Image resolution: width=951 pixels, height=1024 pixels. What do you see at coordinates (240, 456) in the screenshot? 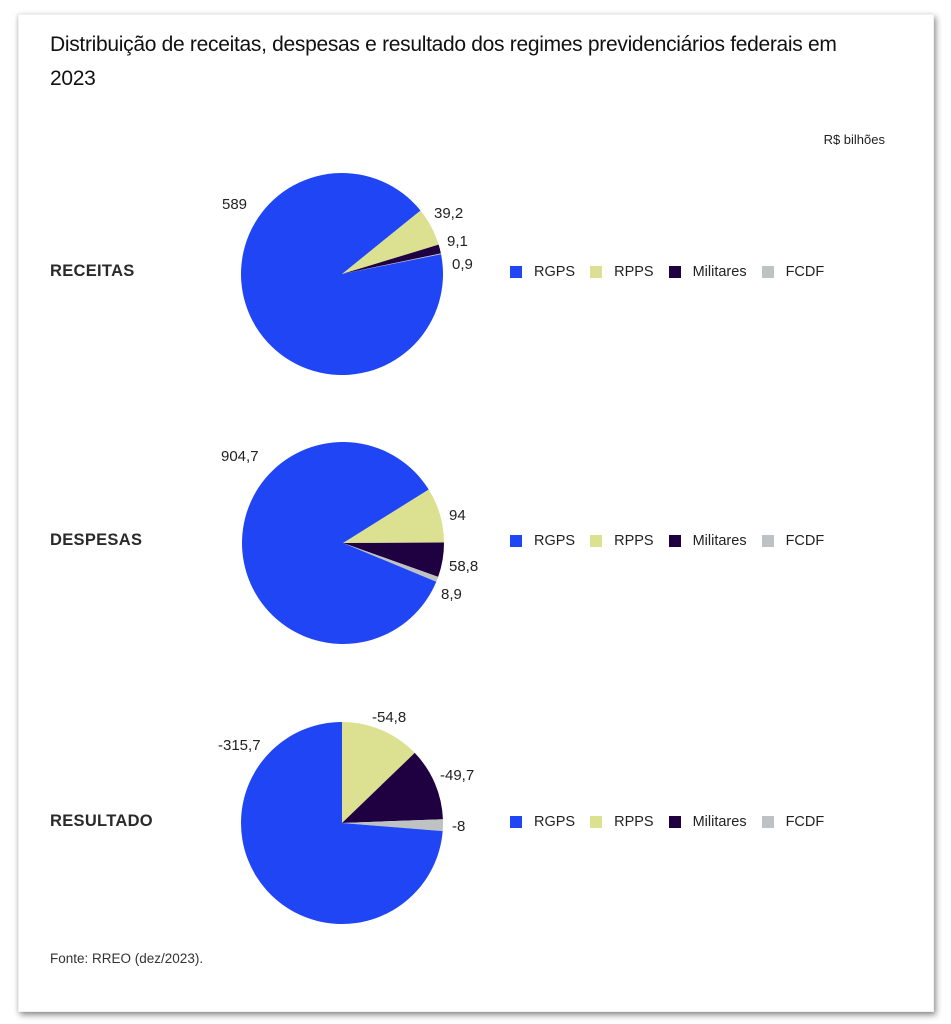
I see `data-label-rgps: 904,7` at bounding box center [240, 456].